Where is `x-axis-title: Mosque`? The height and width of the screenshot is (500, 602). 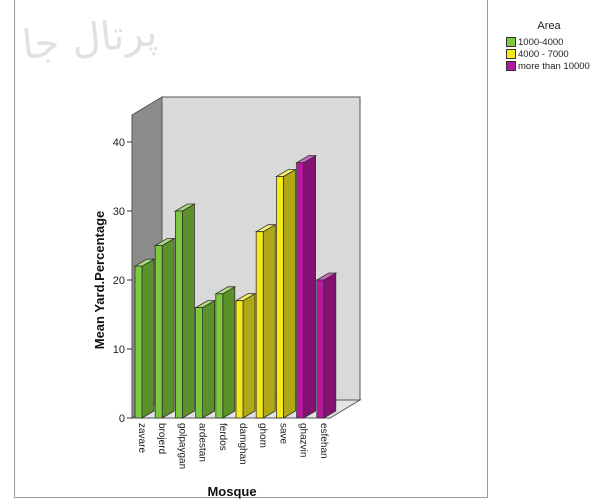 x-axis-title: Mosque is located at coordinates (231, 491).